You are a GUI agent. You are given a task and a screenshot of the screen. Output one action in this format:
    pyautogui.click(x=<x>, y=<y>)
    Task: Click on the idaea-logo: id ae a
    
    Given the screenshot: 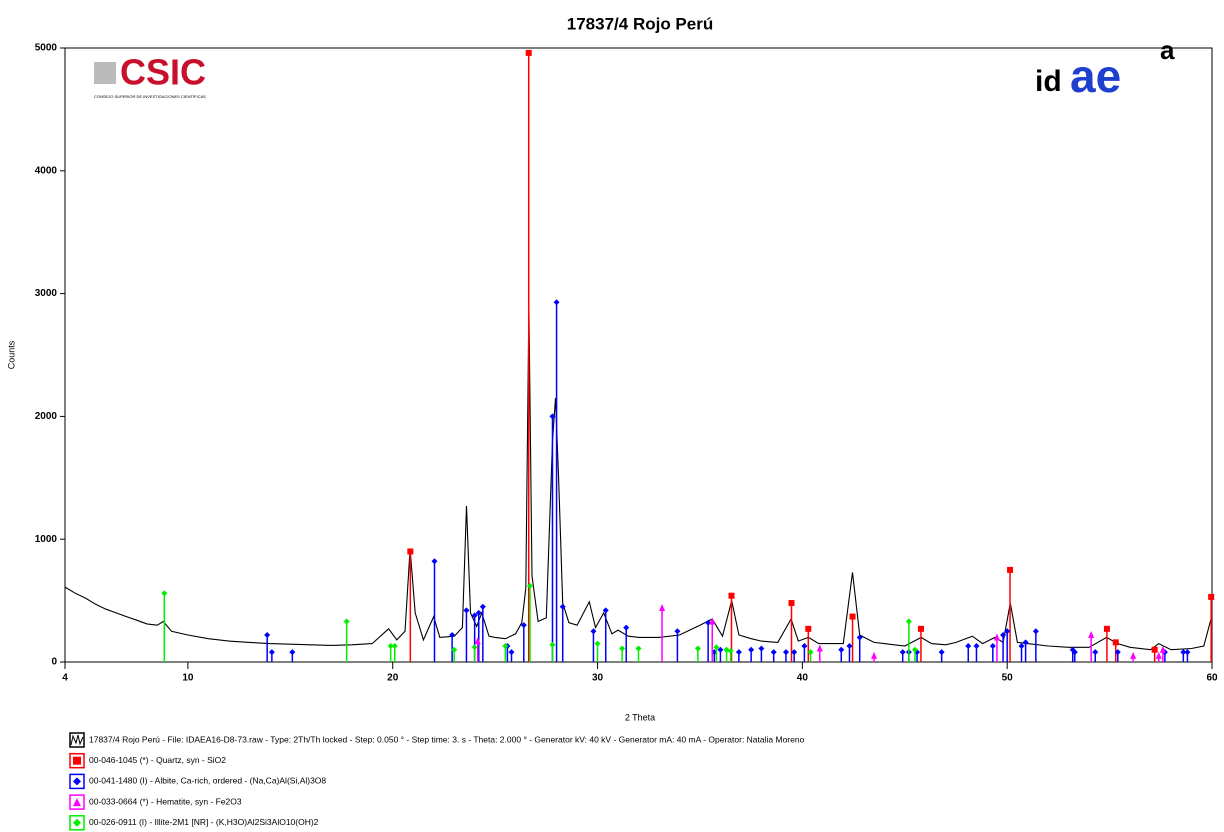 What is the action you would take?
    pyautogui.click(x=1105, y=68)
    